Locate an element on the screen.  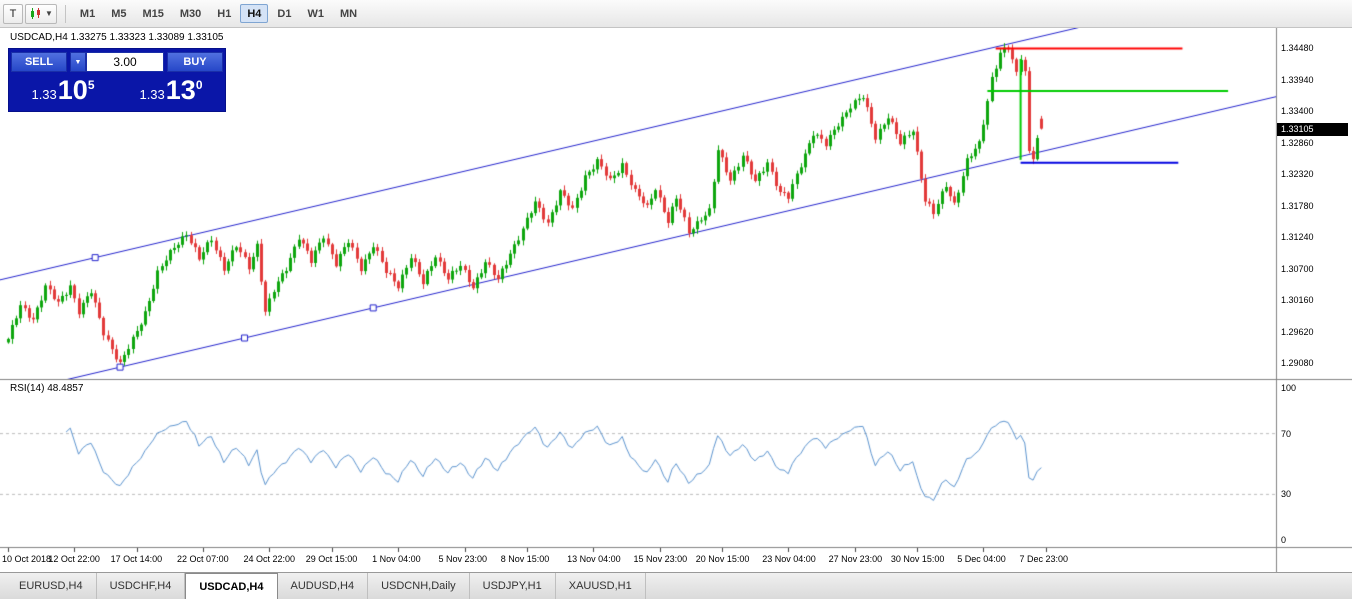
price-axis-label: 1.31240 is located at coordinates (1297, 237).